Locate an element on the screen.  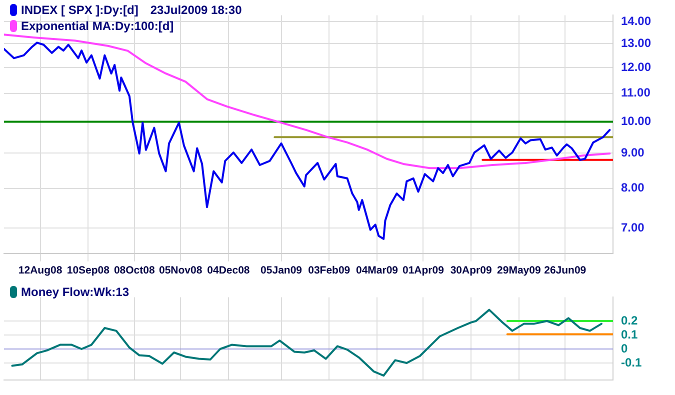
legend-label: Exponential MA:Dy:100:[d] is located at coordinates (97, 26).